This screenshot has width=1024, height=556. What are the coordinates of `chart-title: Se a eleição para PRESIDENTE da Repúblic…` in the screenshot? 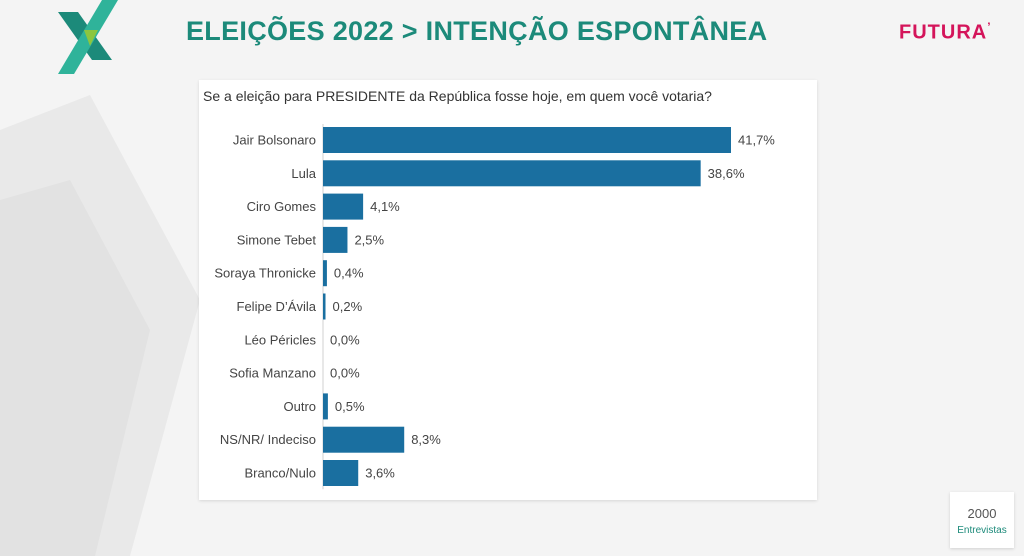 It's located at (457, 96).